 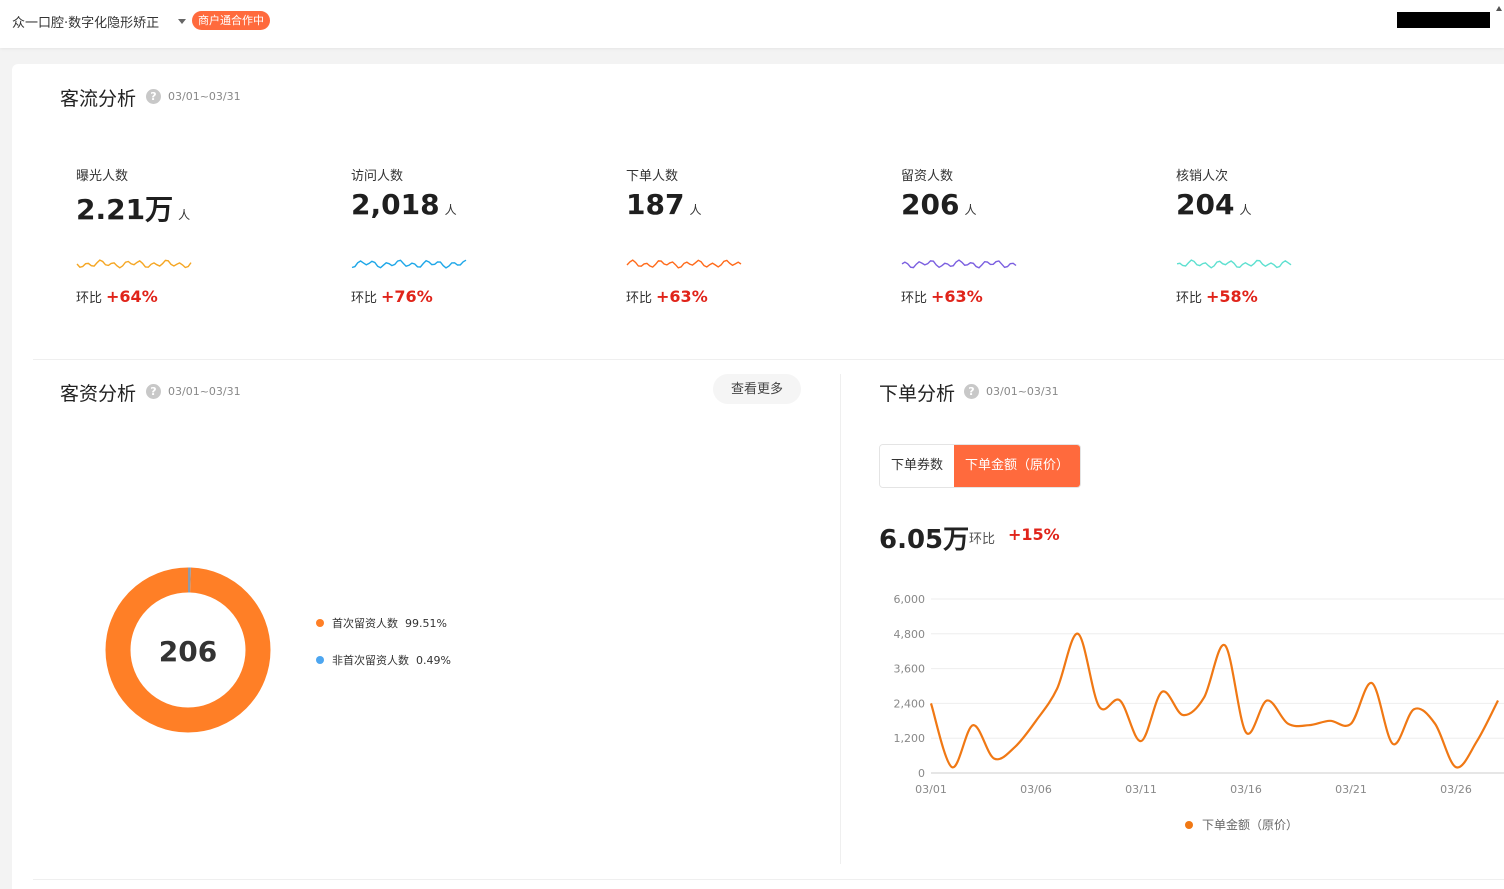 What do you see at coordinates (404, 204) in the screenshot?
I see `kpi-value: 2,018 人` at bounding box center [404, 204].